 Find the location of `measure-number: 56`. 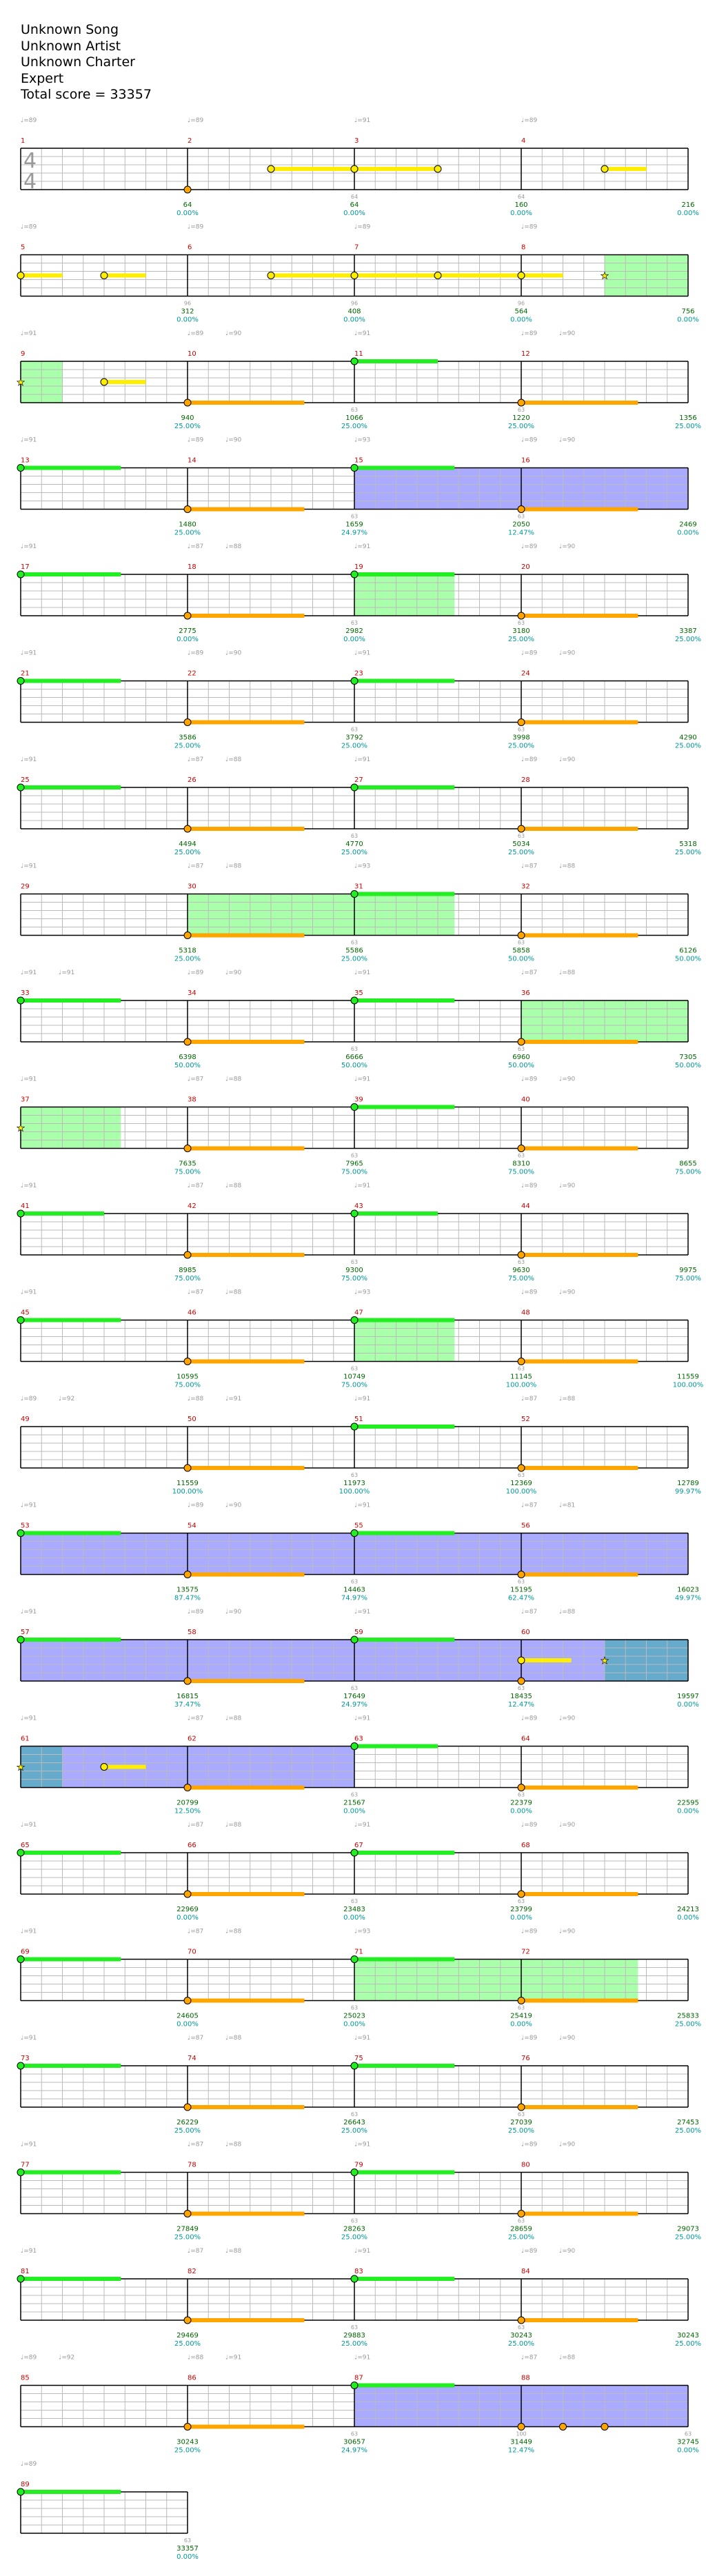

measure-number: 56 is located at coordinates (525, 1526).